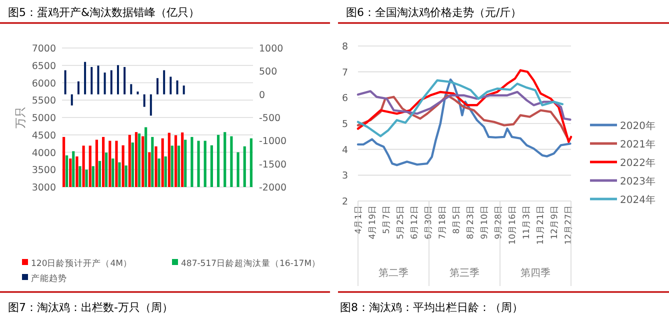 Image resolution: width=669 pixels, height=322 pixels. Describe the element at coordinates (268, 72) in the screenshot. I see `y2-tick-label: 500` at that location.